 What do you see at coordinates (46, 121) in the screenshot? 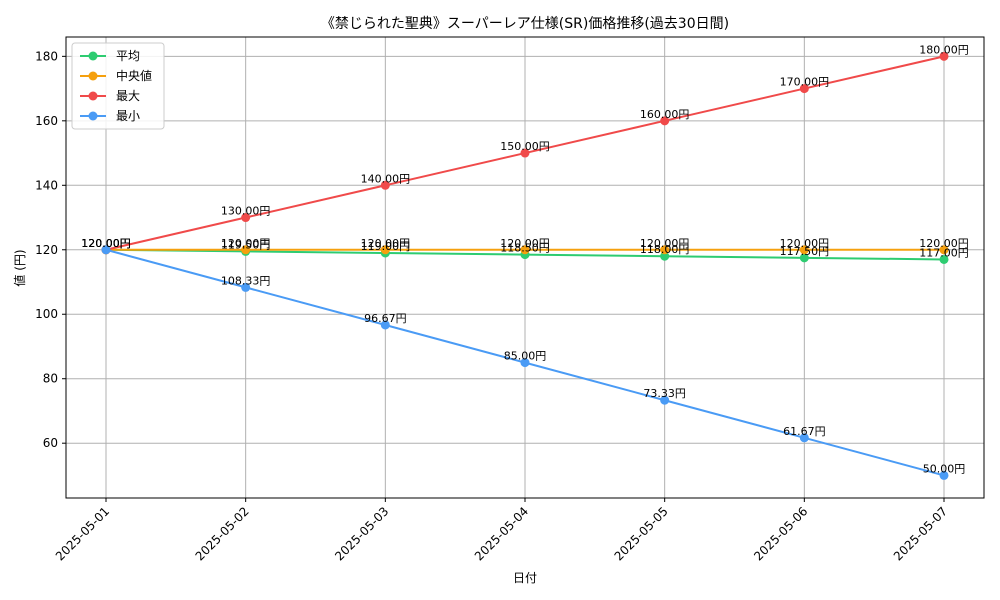
I see `y-tick-label: 160` at bounding box center [46, 121].